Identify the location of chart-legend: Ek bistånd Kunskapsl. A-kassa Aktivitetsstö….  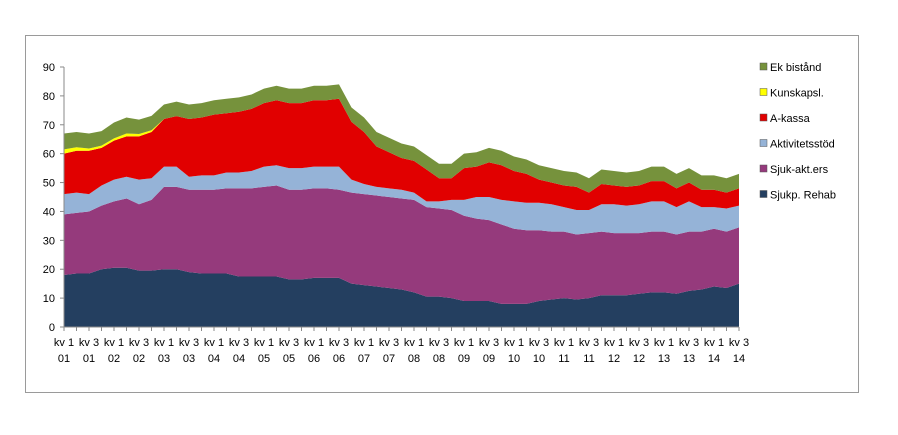
(797, 132).